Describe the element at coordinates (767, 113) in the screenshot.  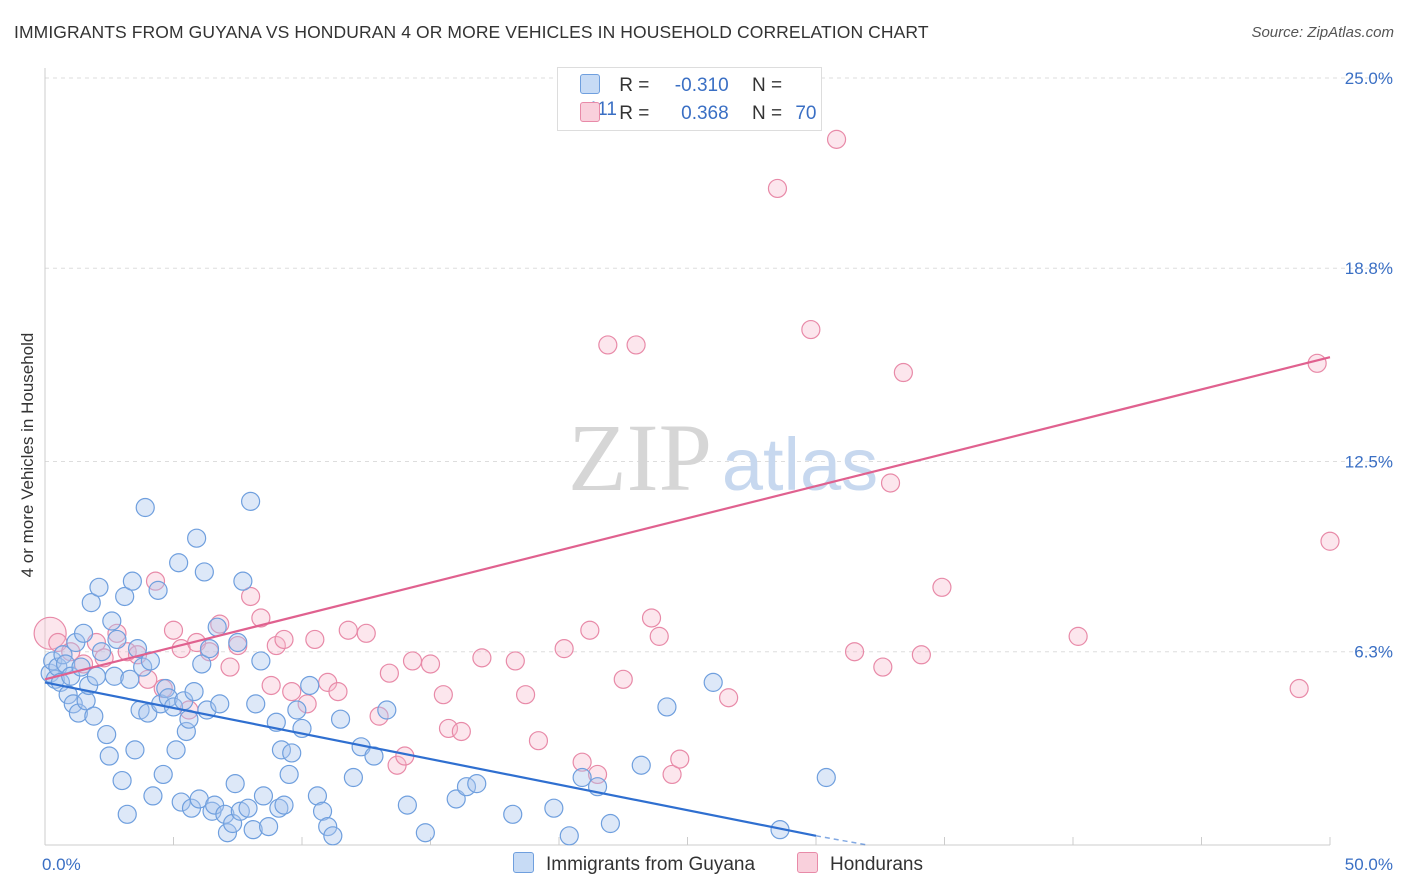
I see `legend-n-label: N =` at that location.